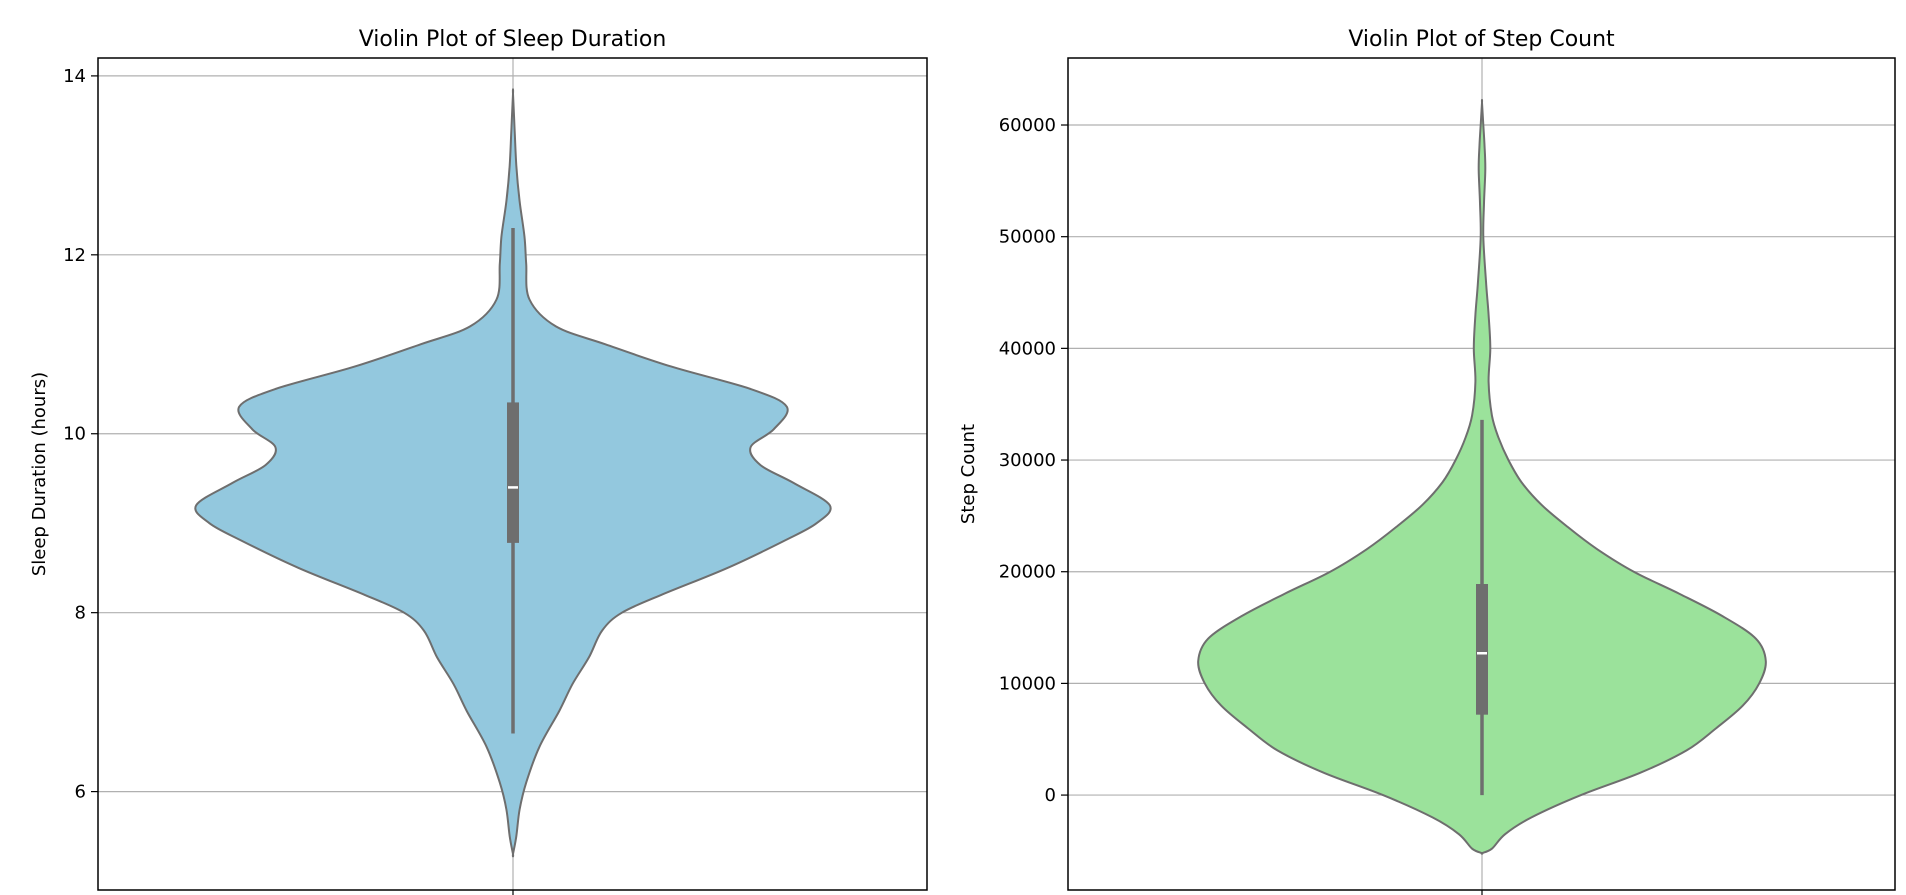  Describe the element at coordinates (513, 39) in the screenshot. I see `sleep-chart-title: Violin Plot of Sleep Duration` at that location.